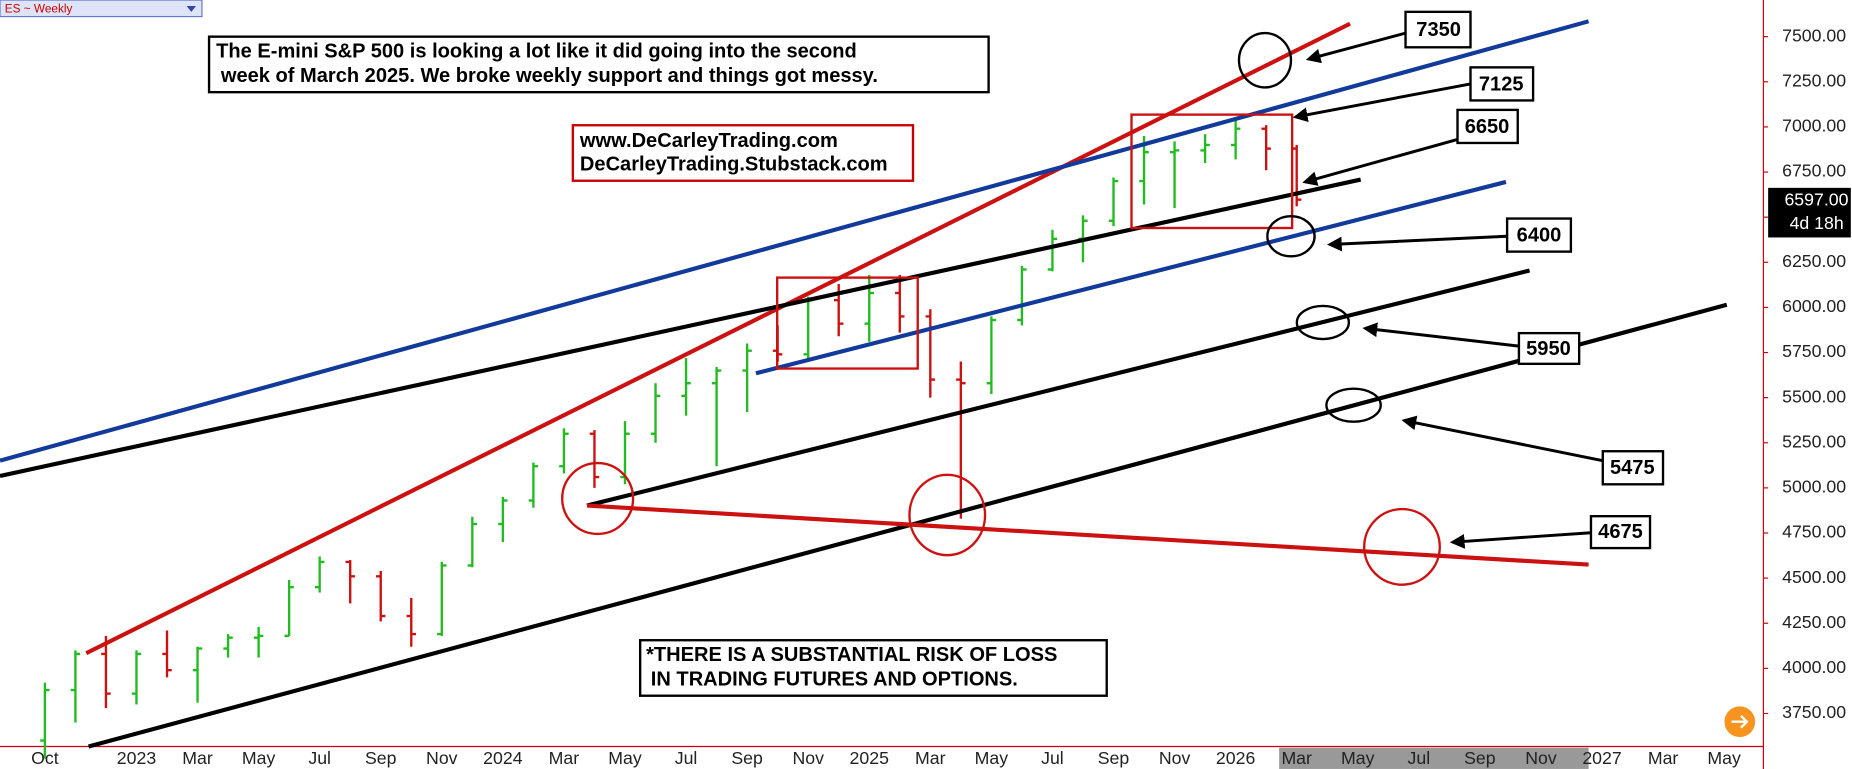 This screenshot has width=1852, height=769. What do you see at coordinates (1814, 80) in the screenshot?
I see `y-tick-label: 7250.00` at bounding box center [1814, 80].